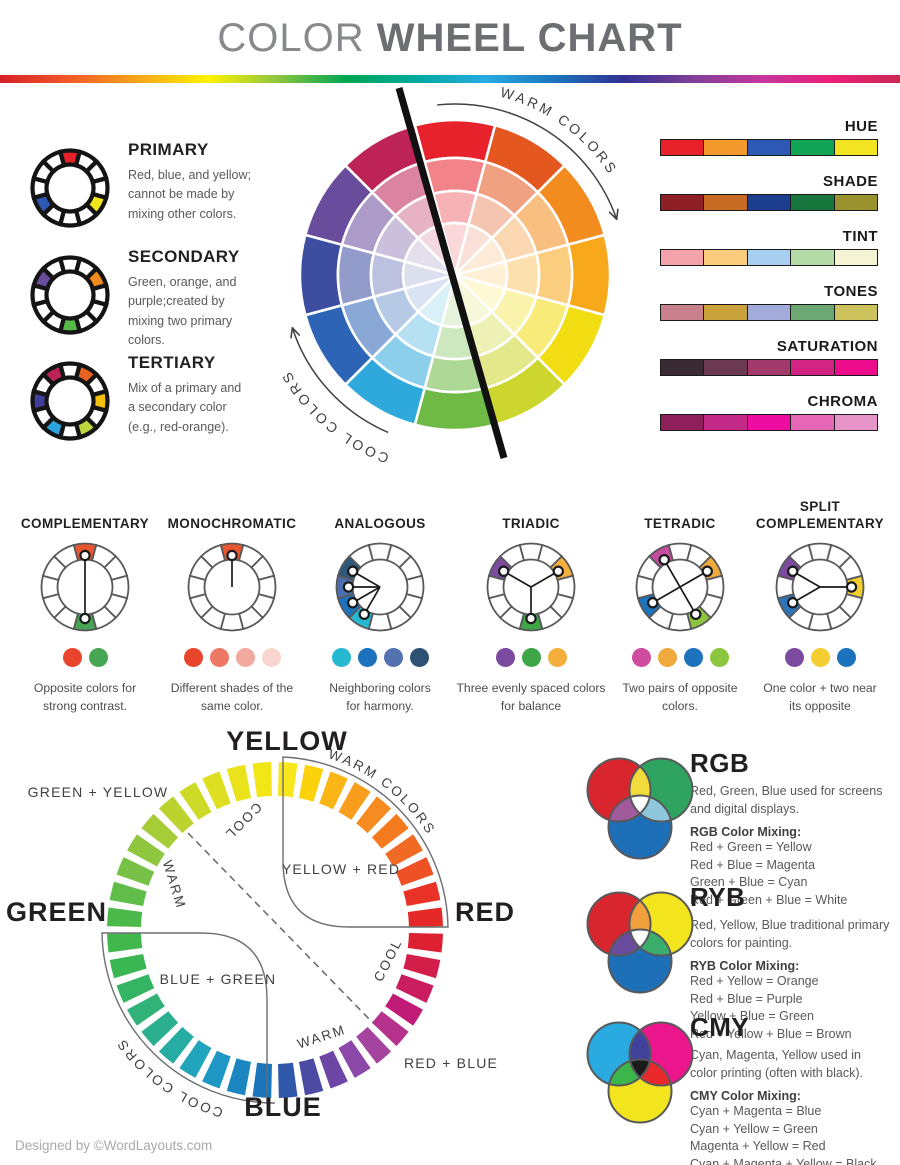 The height and width of the screenshot is (1165, 900). I want to click on harmony-title: TETRADIC, so click(680, 524).